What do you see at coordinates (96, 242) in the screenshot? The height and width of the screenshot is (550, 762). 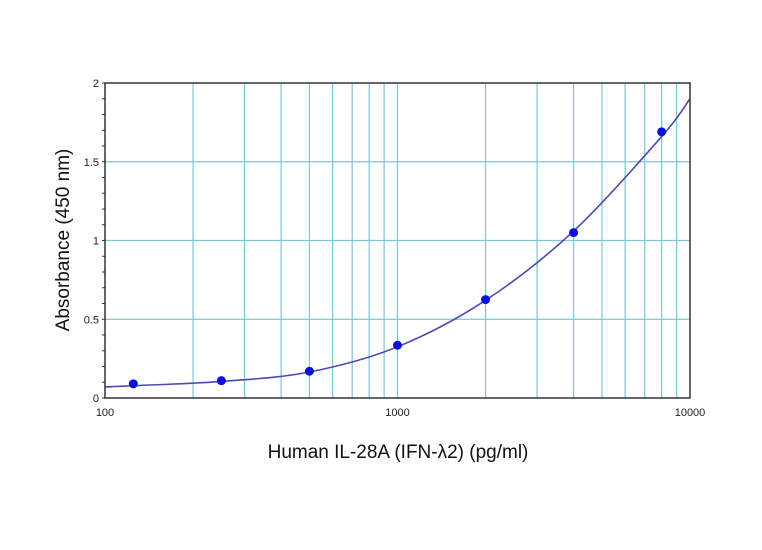 I see `y-tick-label: 1` at bounding box center [96, 242].